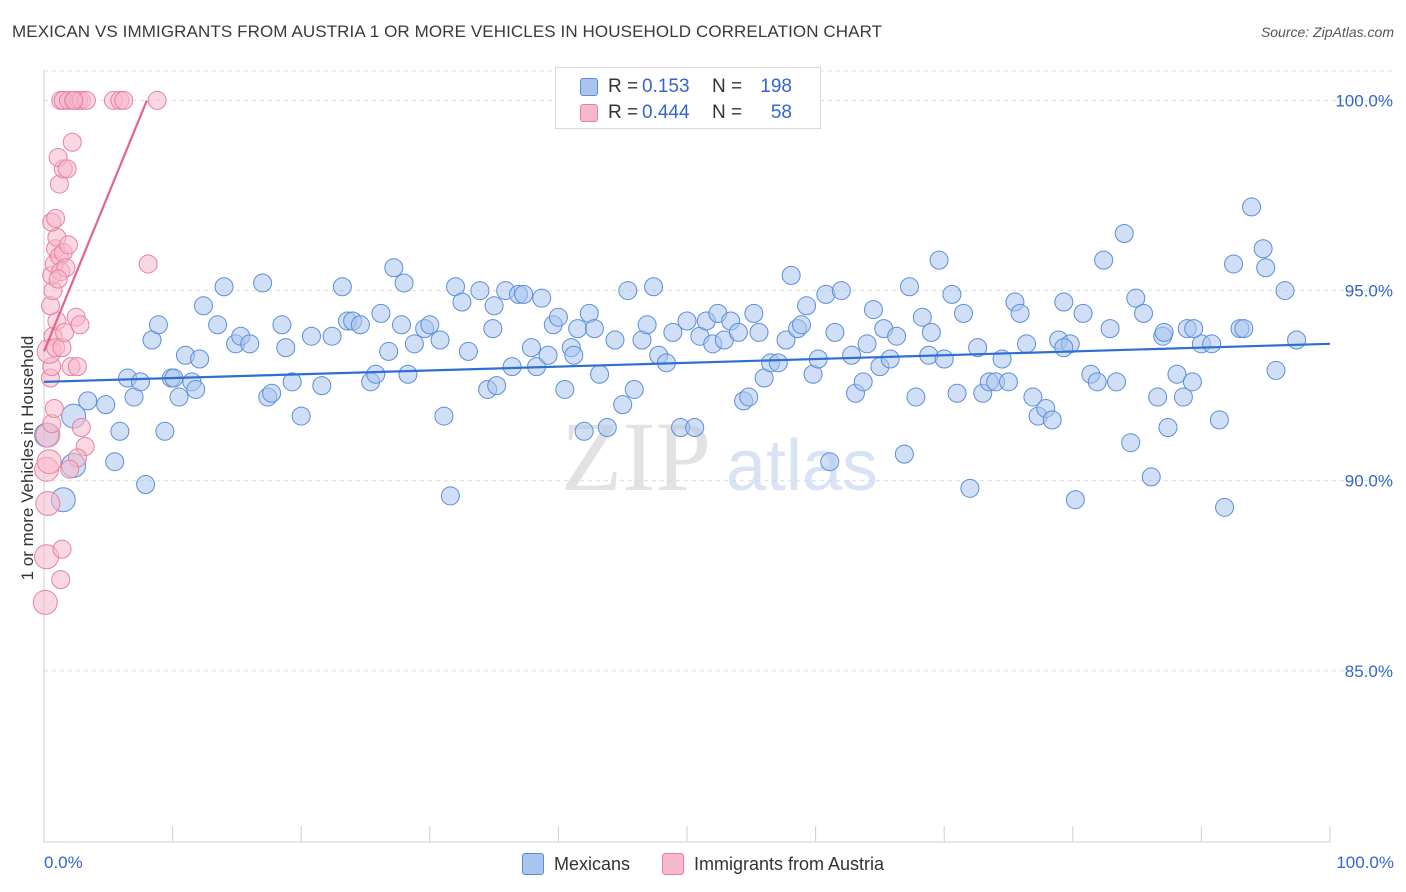 Image resolution: width=1406 pixels, height=892 pixels. I want to click on legend-item-mexicans: Mexicans, so click(575, 864).